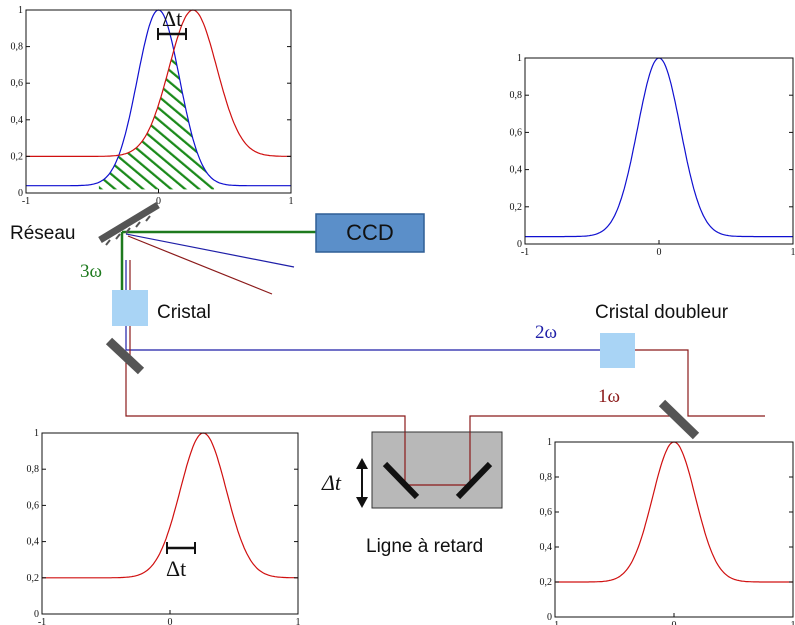 This screenshot has width=795, height=625. Describe the element at coordinates (437, 459) in the screenshot. I see `delay-beam-inside` at that location.